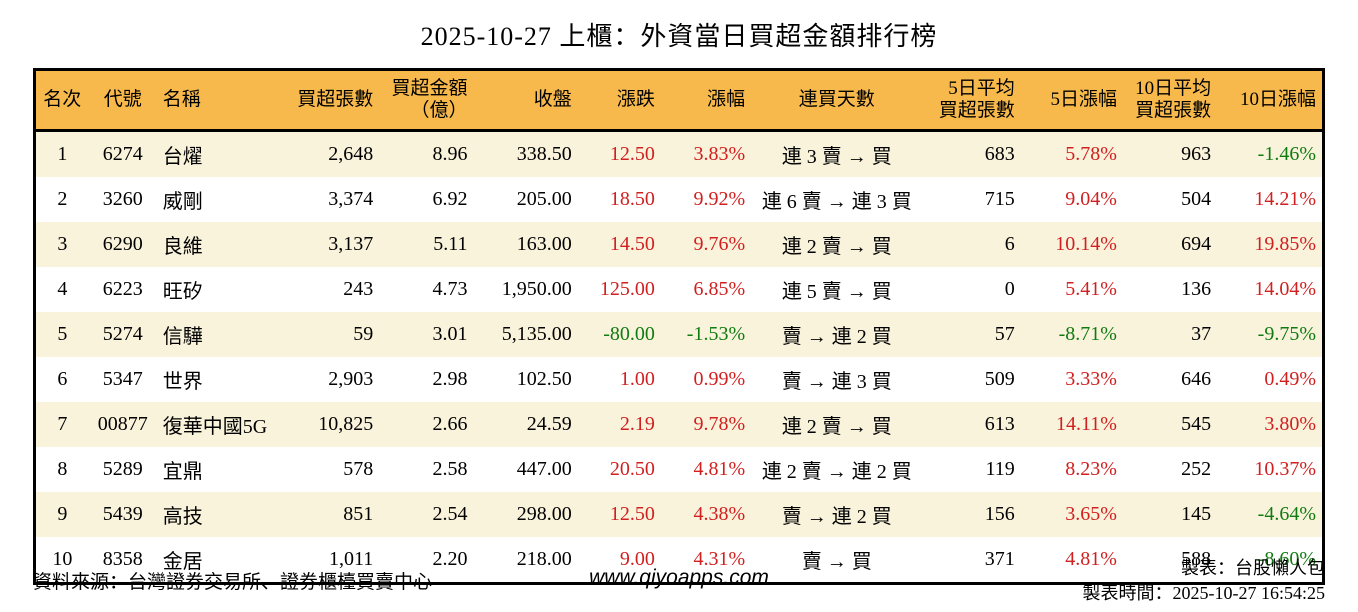 This screenshot has width=1358, height=612. I want to click on table-cell: 504, so click(1196, 199).